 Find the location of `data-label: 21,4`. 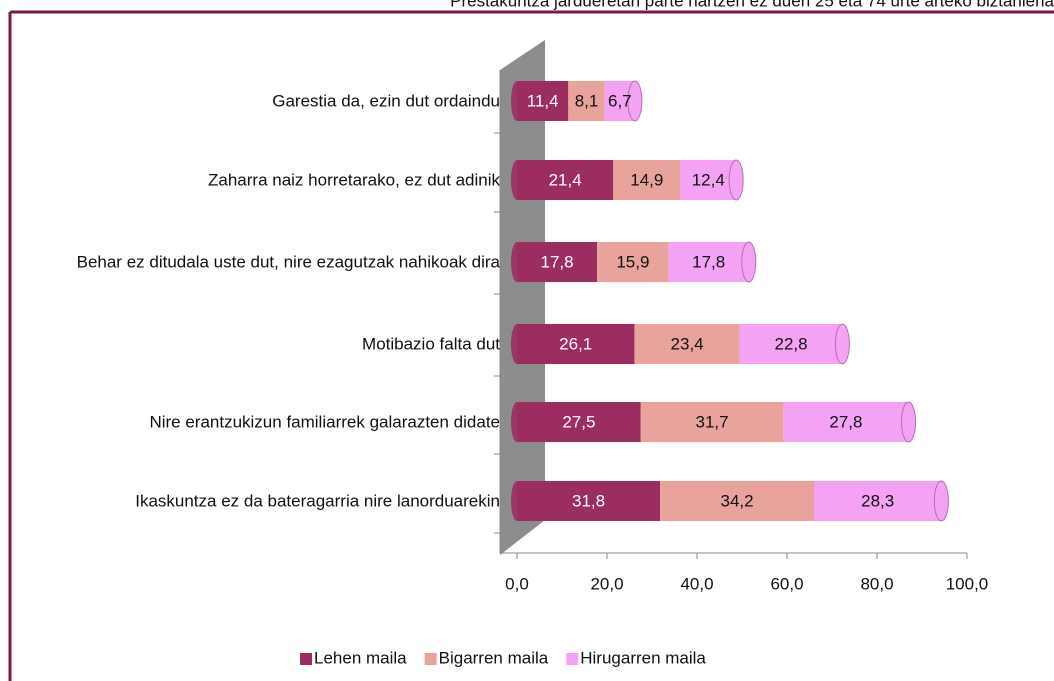

data-label: 21,4 is located at coordinates (565, 179).